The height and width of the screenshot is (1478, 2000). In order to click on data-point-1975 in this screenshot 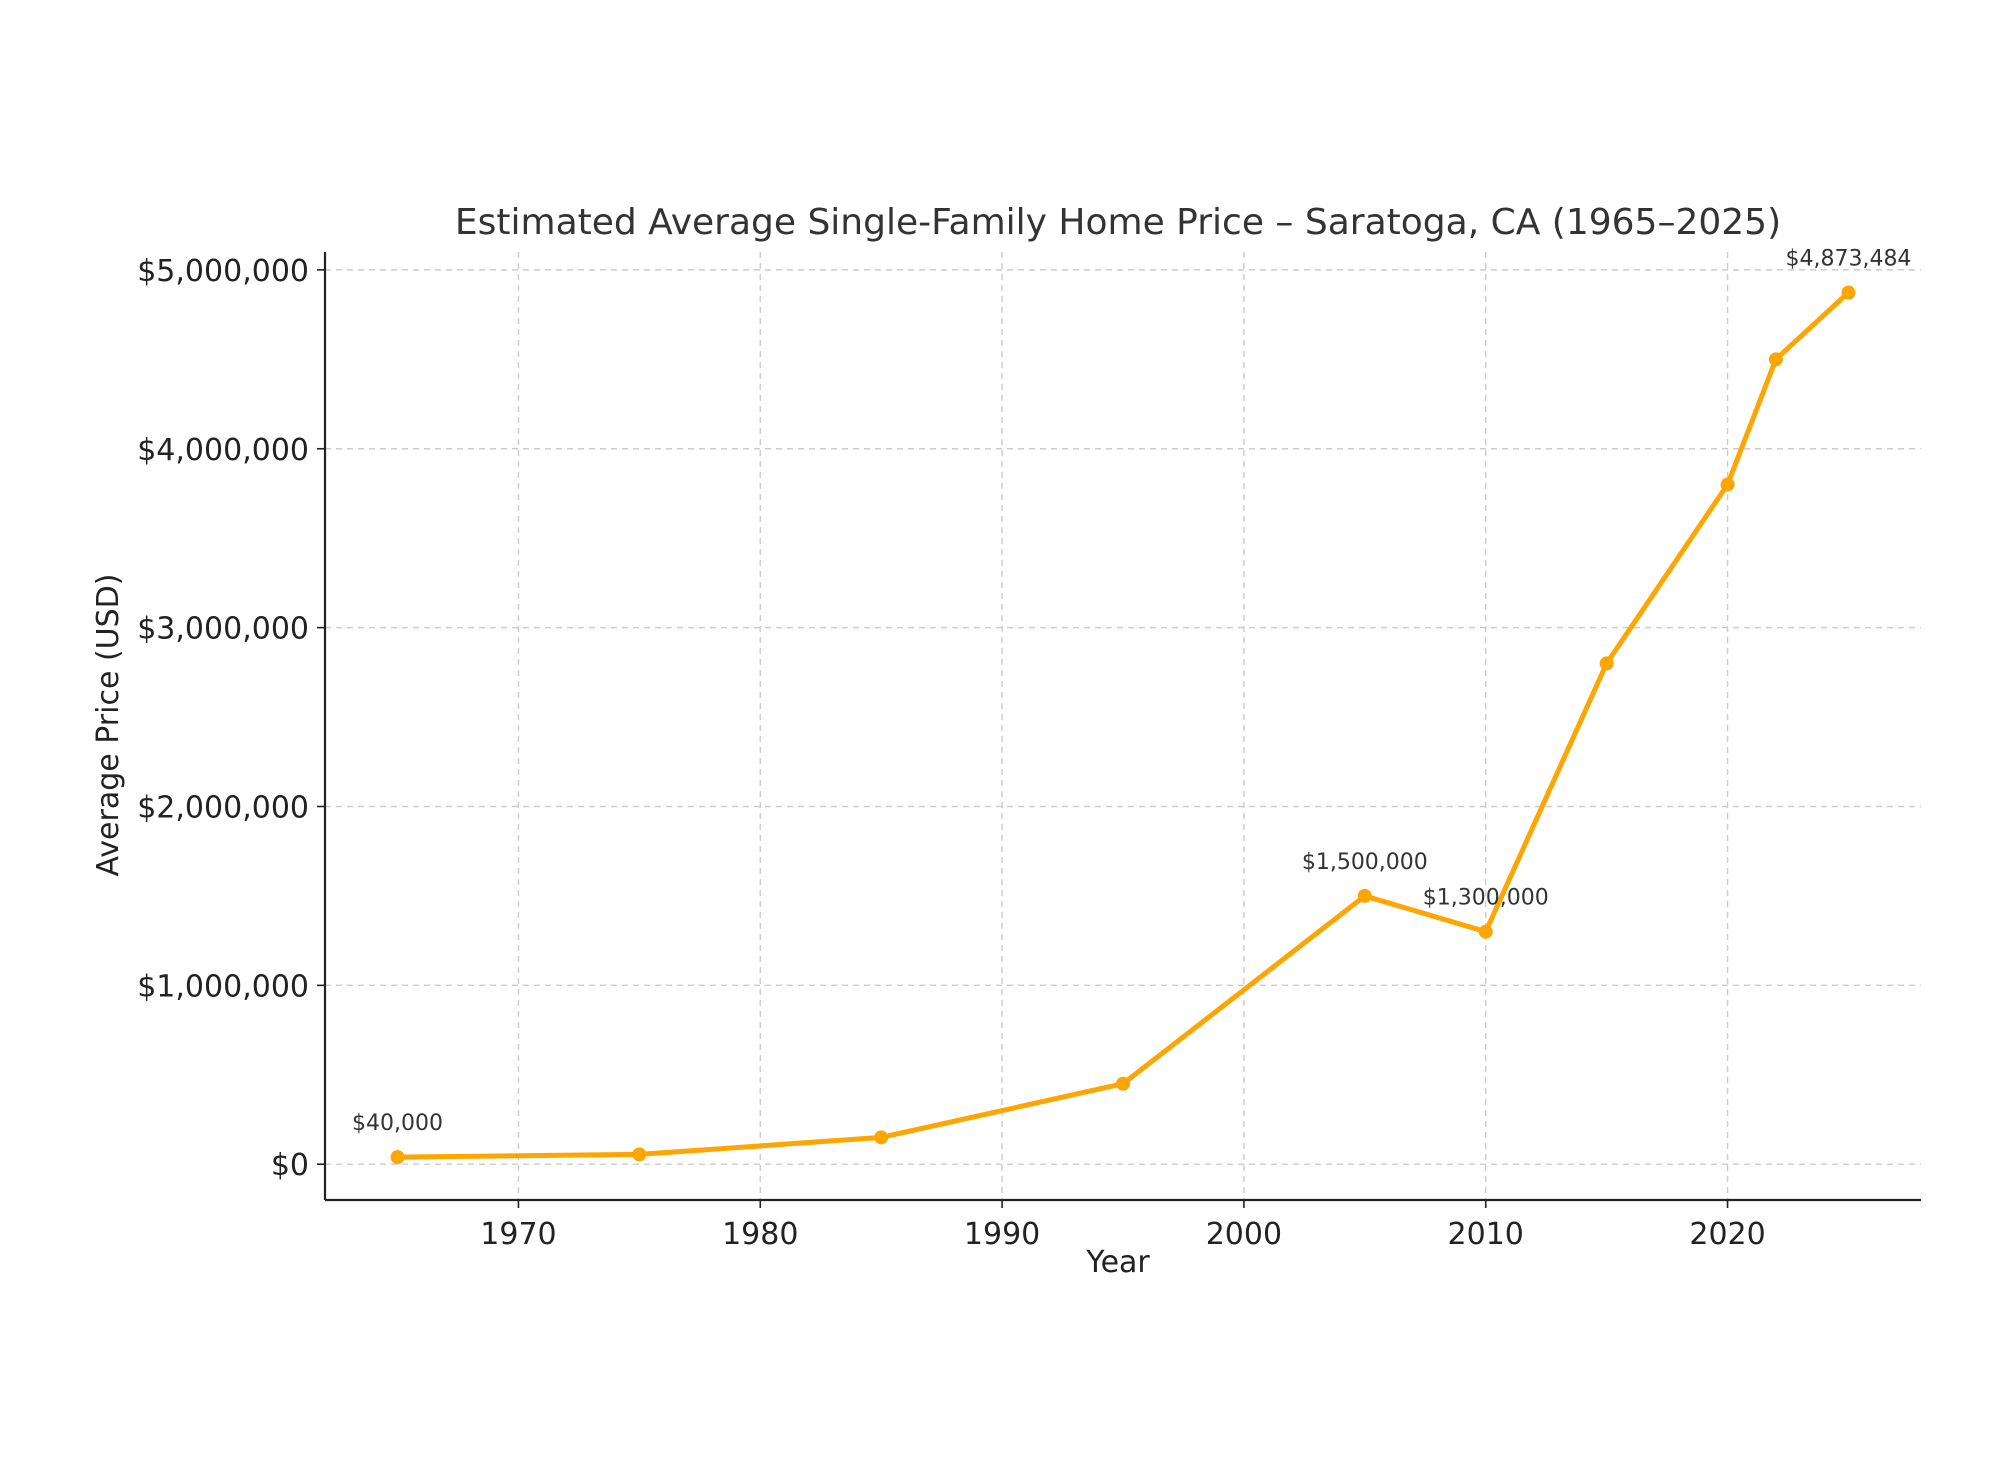, I will do `click(639, 1154)`.